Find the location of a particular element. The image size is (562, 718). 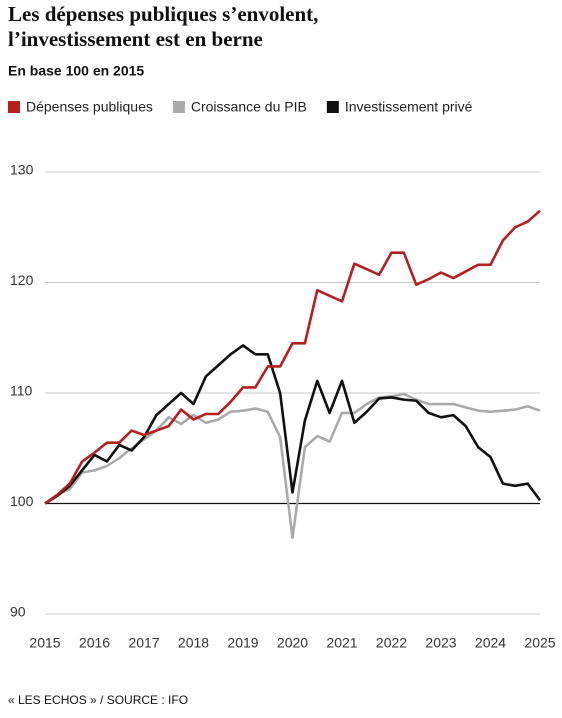

x-tick-label: 2020 is located at coordinates (292, 643).